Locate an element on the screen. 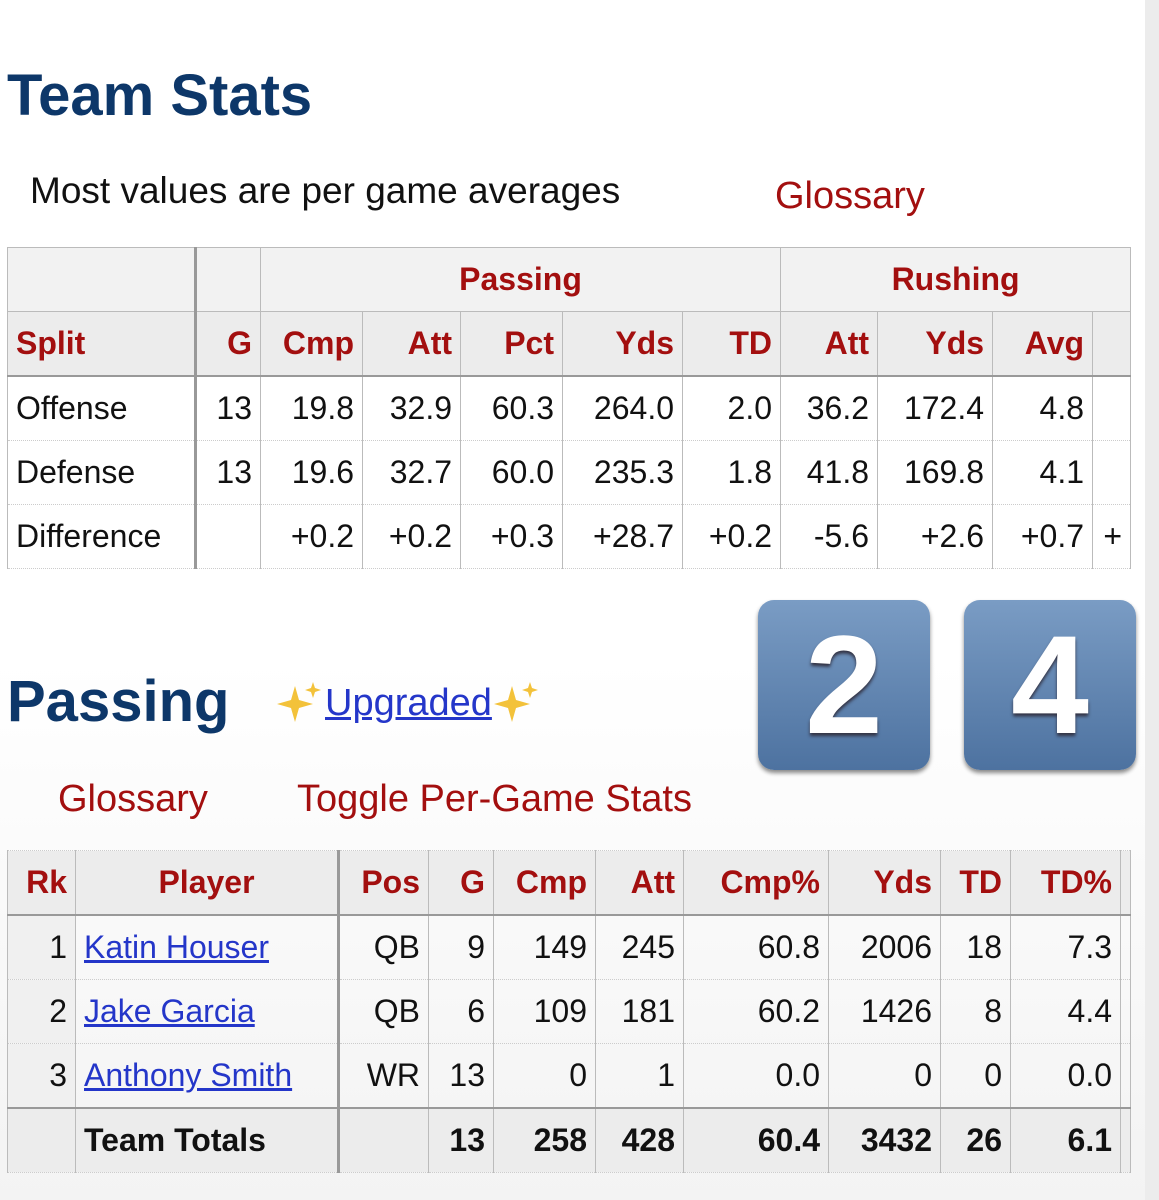 The width and height of the screenshot is (1159, 1200). header-row: Split G Cmp Att Pct Yds TD Att Yds Avg is located at coordinates (569, 344).